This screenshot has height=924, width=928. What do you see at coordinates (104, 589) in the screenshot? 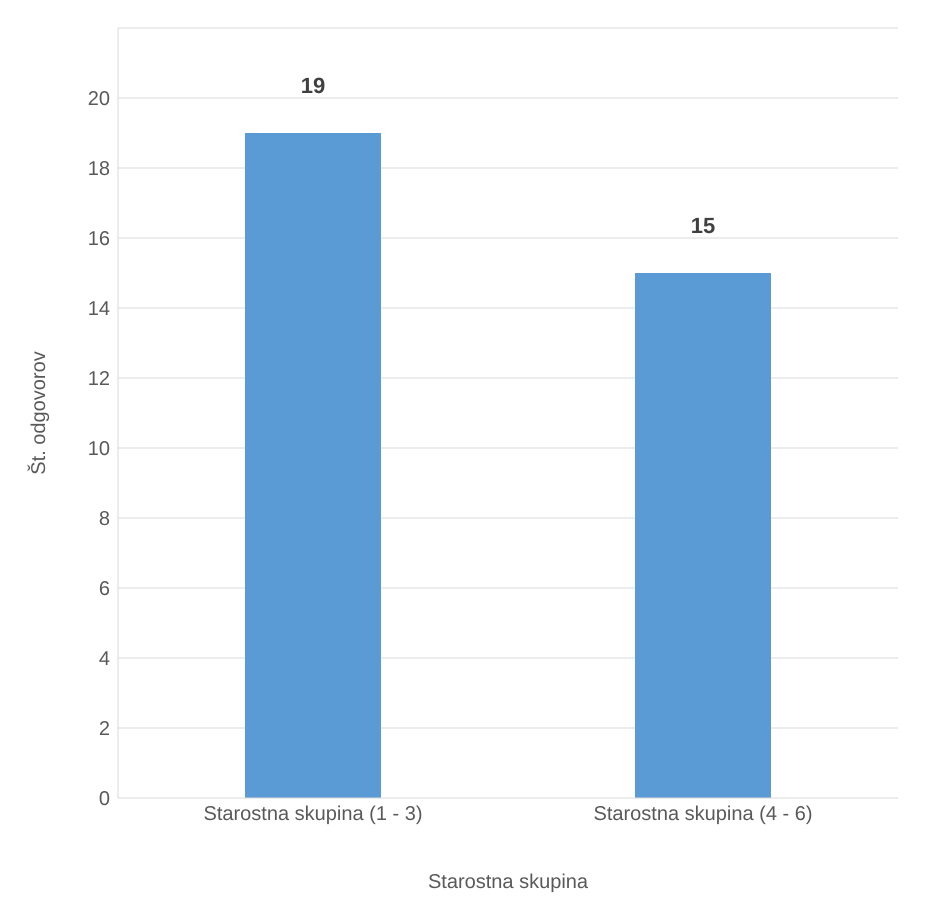
I see `y-tick-label: 6` at bounding box center [104, 589].